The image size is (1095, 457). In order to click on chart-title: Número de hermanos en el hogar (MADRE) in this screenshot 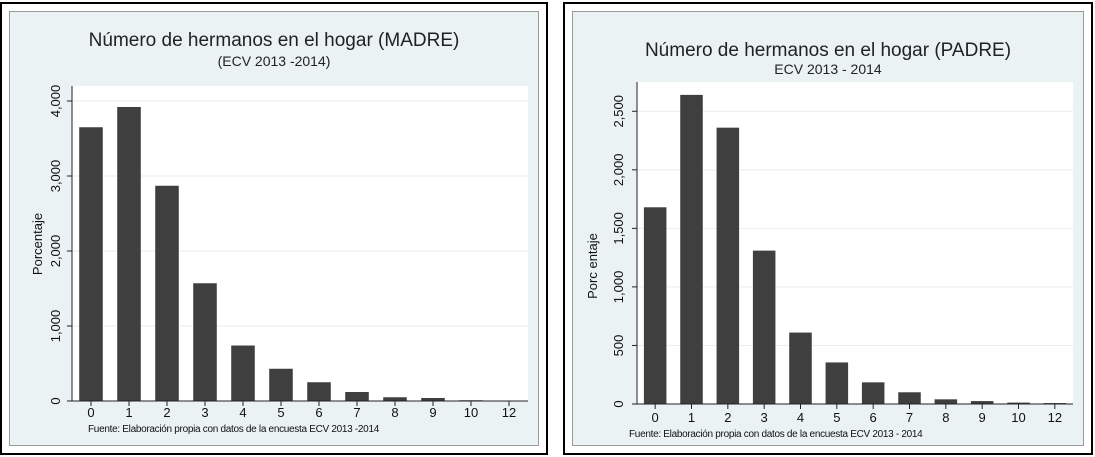, I will do `click(274, 40)`.